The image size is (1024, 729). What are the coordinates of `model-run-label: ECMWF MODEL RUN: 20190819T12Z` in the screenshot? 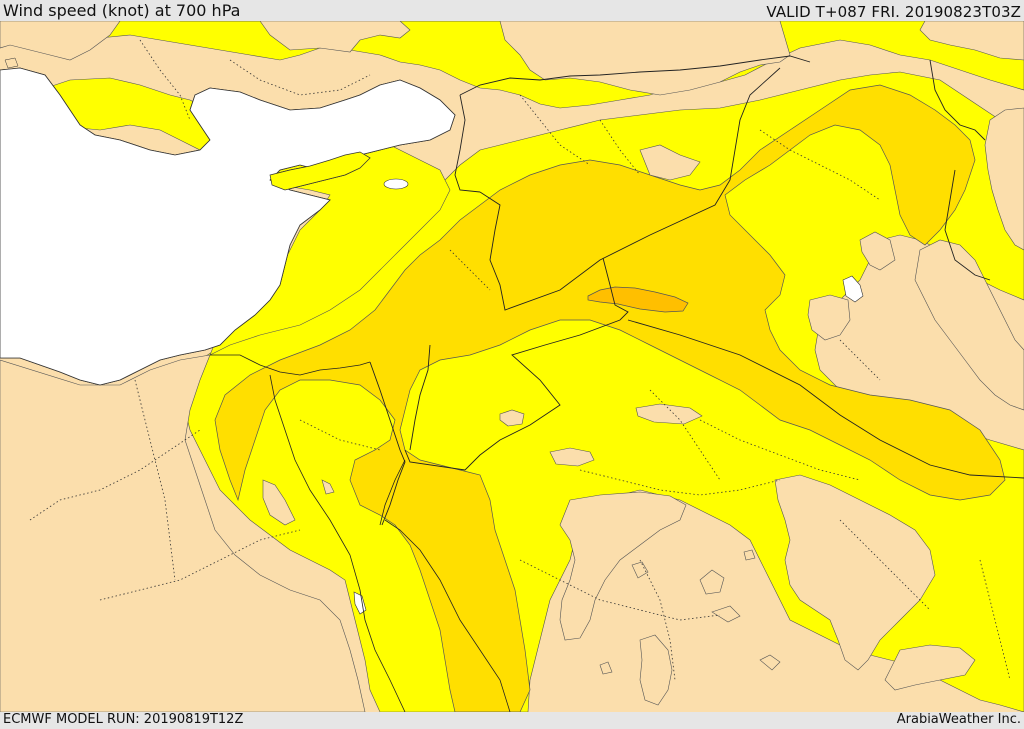 It's located at (123, 719).